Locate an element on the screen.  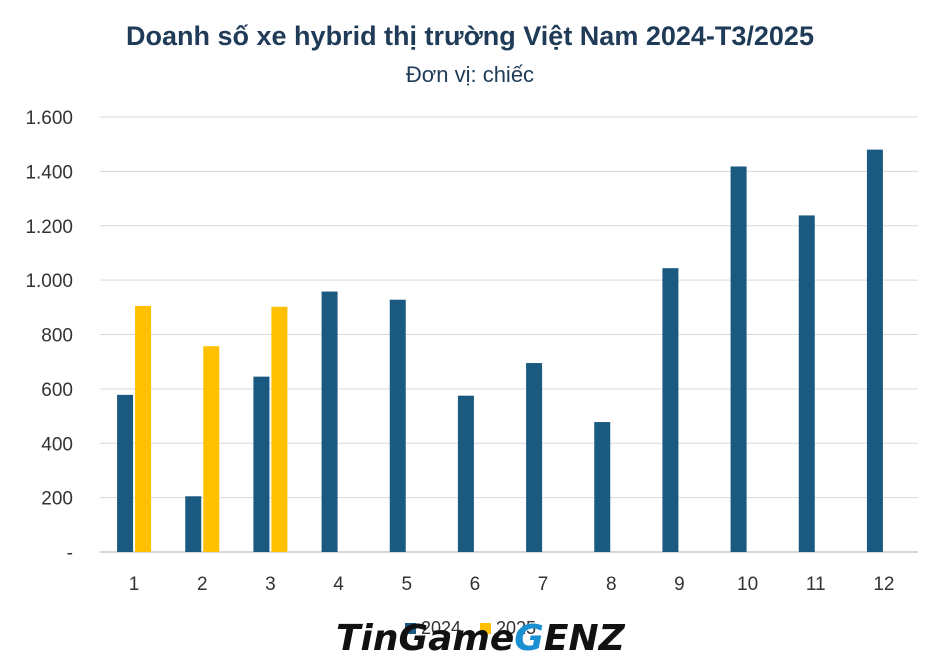
watermark-logo: TinGameGENZ is located at coordinates (481, 638).